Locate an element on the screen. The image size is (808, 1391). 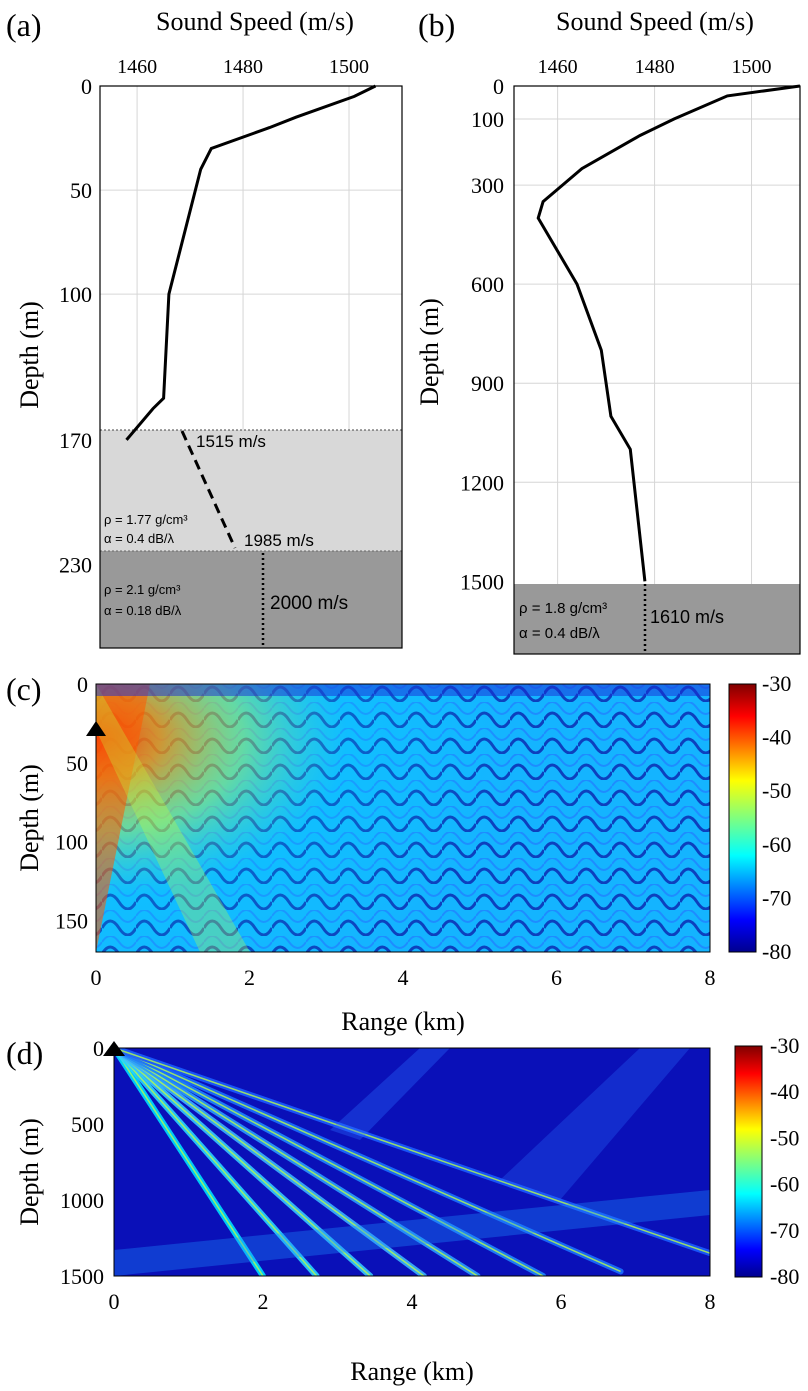
panel-a-x-tick: 1460 is located at coordinates (137, 67).